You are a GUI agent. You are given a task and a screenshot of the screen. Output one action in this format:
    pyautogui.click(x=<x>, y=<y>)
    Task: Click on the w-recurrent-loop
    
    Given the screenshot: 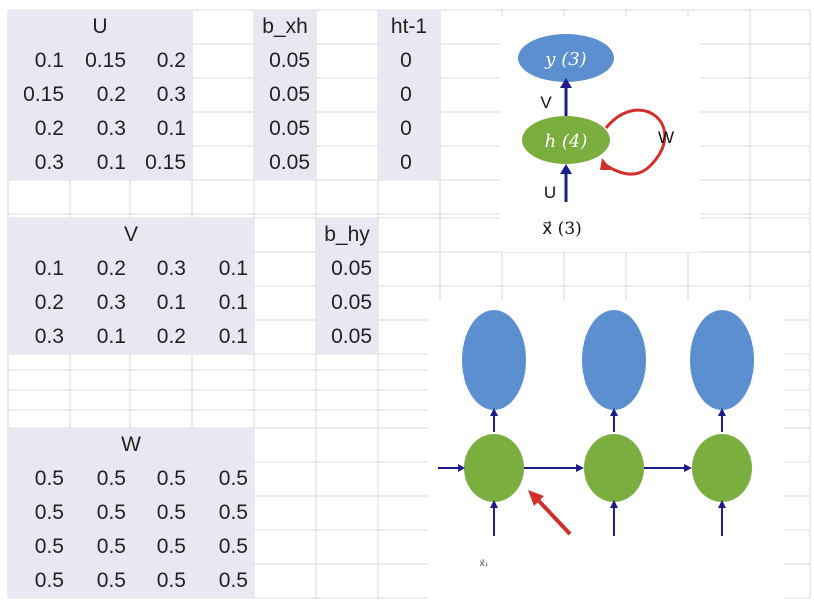 What is the action you would take?
    pyautogui.click(x=635, y=142)
    